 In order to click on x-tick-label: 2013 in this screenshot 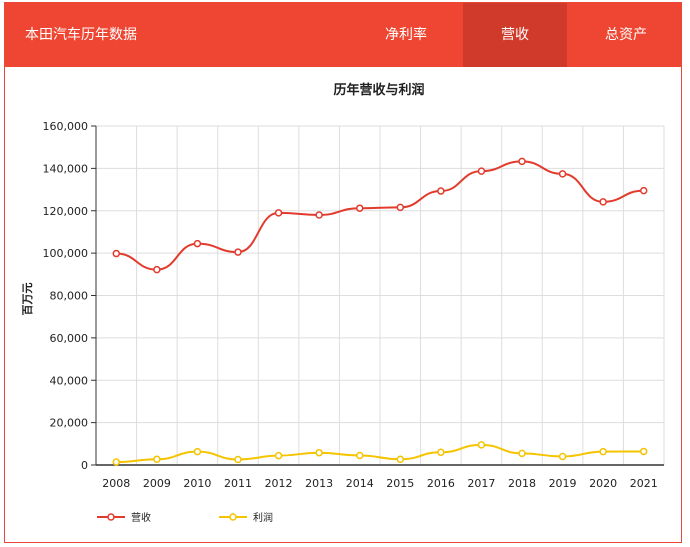, I will do `click(319, 483)`.